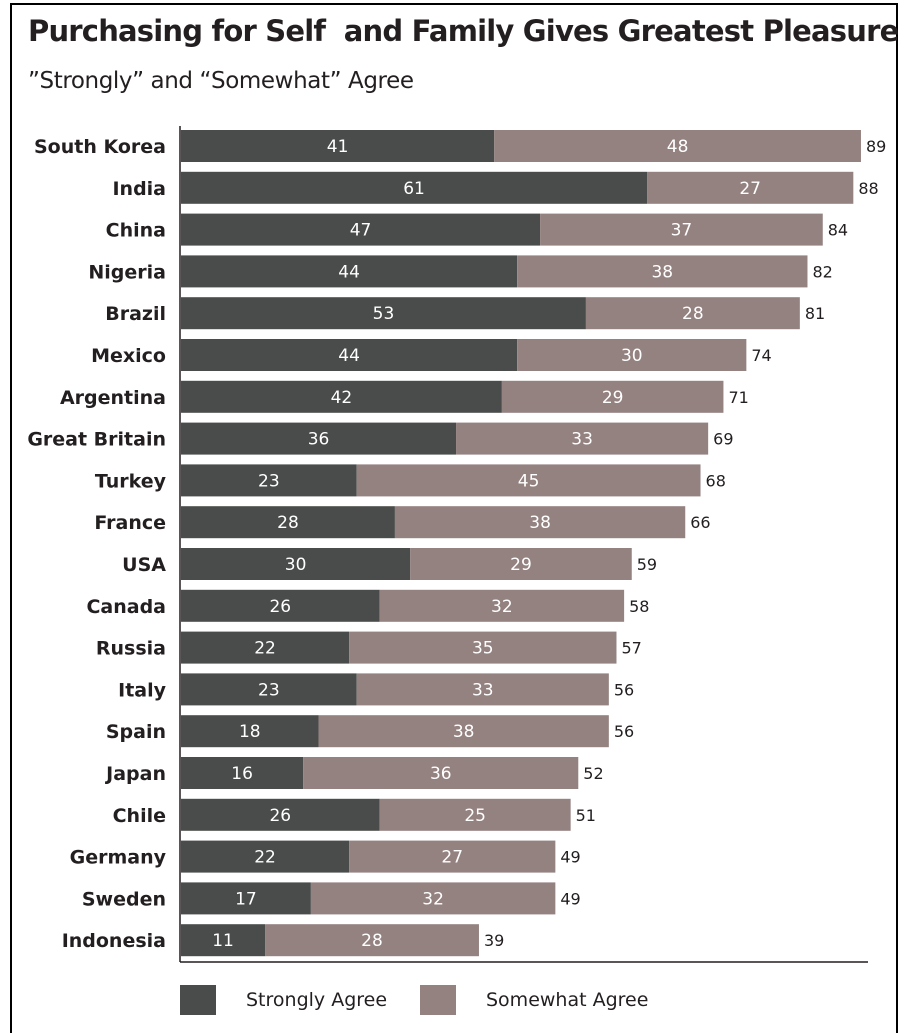 The width and height of the screenshot is (906, 1033). Describe the element at coordinates (342, 398) in the screenshot. I see `data-label-strongly-agree: 42` at that location.